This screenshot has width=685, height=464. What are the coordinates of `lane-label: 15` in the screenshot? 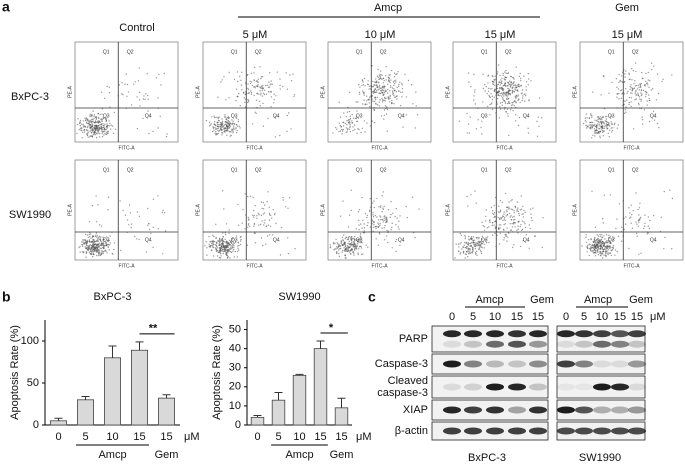 It's located at (620, 317).